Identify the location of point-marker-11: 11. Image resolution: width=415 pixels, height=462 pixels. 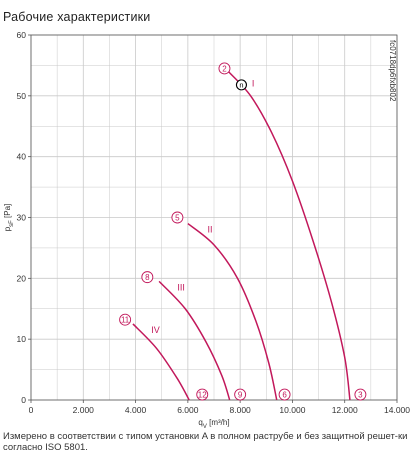
(125, 319).